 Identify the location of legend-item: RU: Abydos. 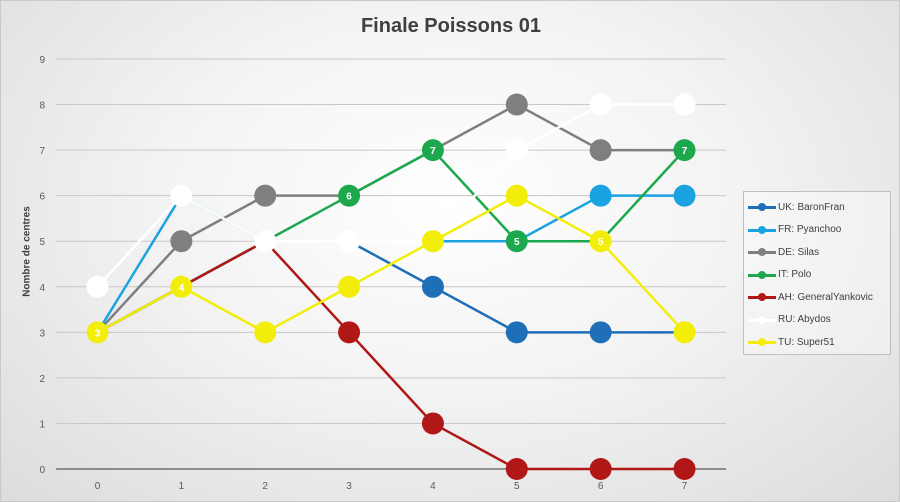
(817, 320).